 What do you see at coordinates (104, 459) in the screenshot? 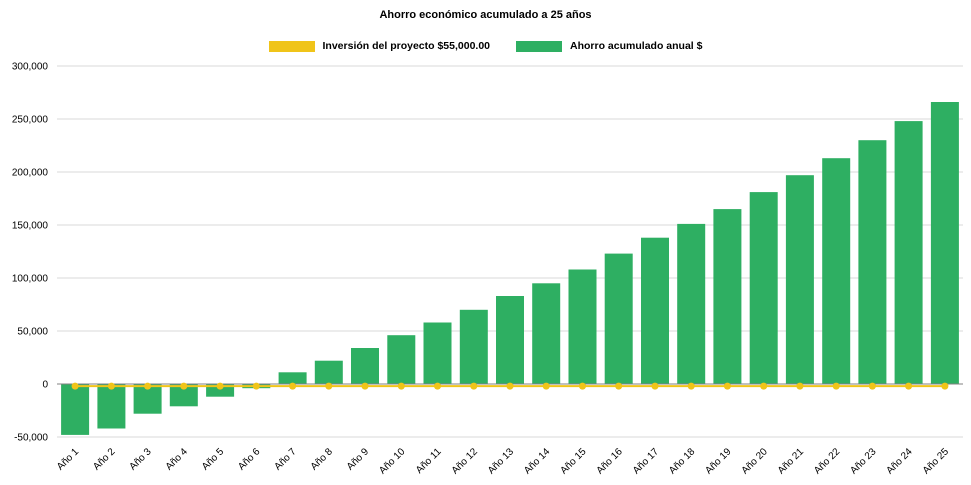
I see `x-axis-tick-label: Año 2` at bounding box center [104, 459].